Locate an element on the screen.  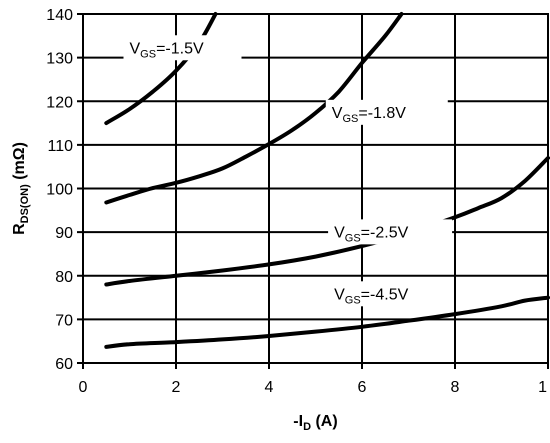
x-tick-label: 1 is located at coordinates (542, 387).